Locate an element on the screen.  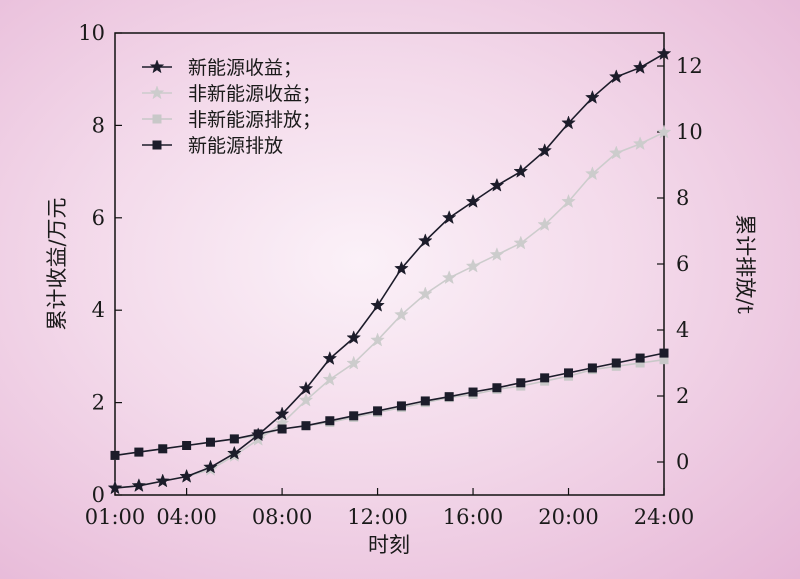
right-axis-ticks: 0 2 4 6 8 10 12 is located at coordinates (680, 264).